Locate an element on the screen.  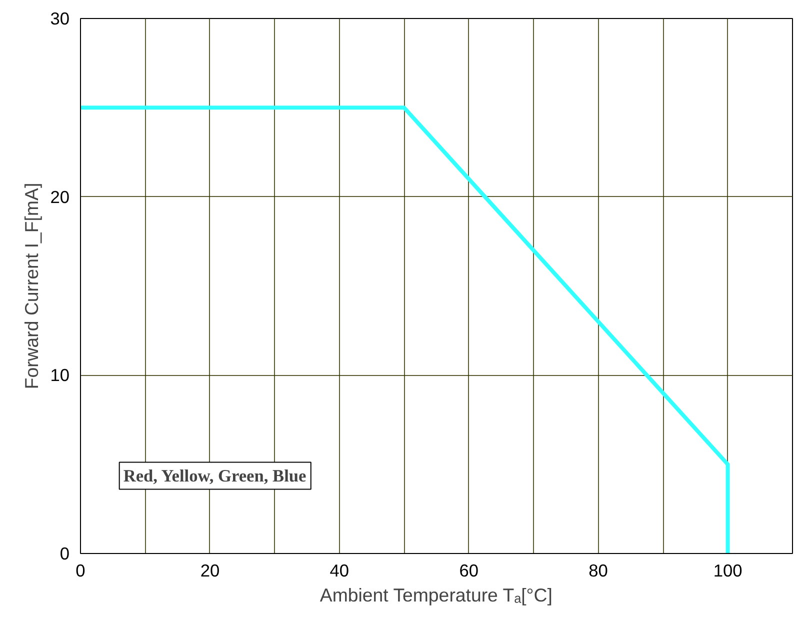
x-tick-label: 40 is located at coordinates (340, 570).